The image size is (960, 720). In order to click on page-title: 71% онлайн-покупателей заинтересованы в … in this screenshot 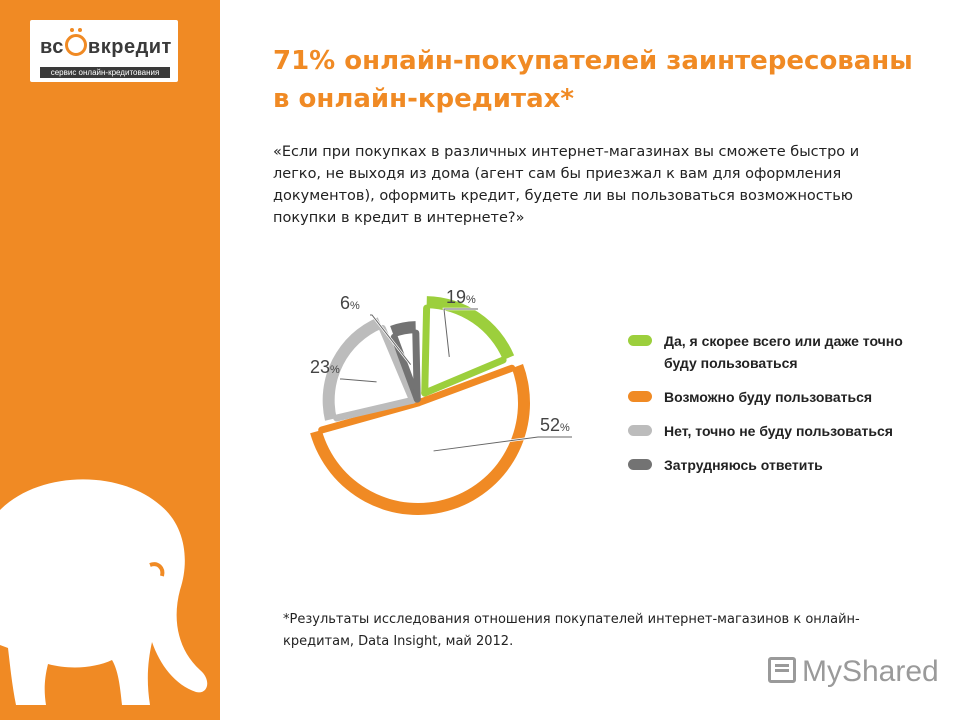, I will do `click(593, 80)`.